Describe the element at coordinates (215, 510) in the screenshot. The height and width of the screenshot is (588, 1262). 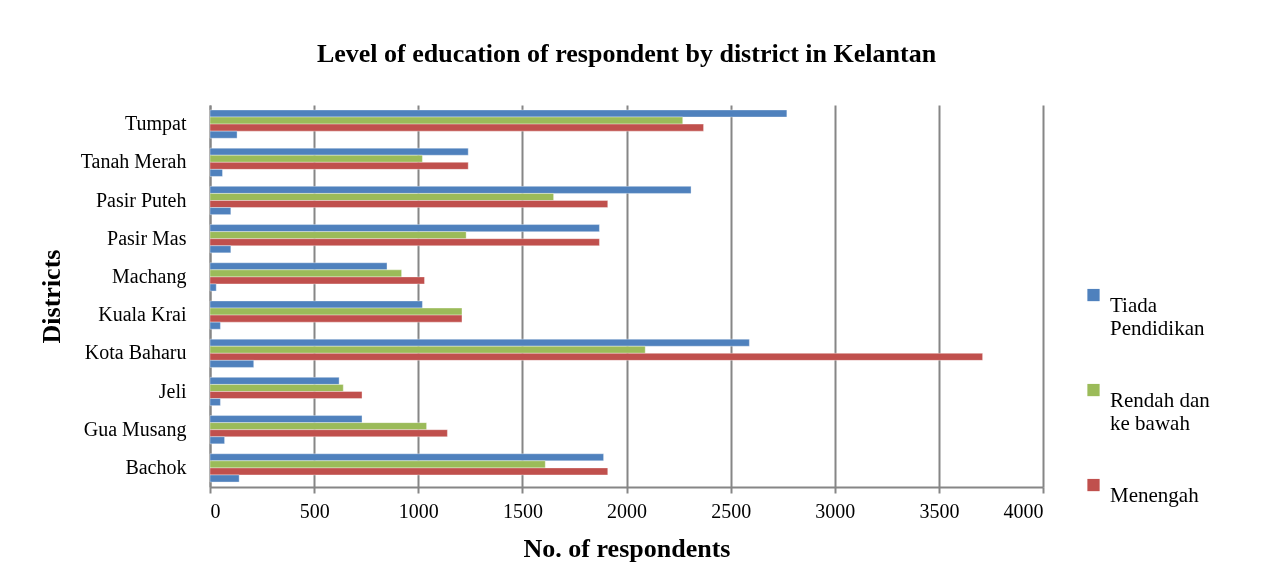
I see `x-tick-label: 0` at that location.